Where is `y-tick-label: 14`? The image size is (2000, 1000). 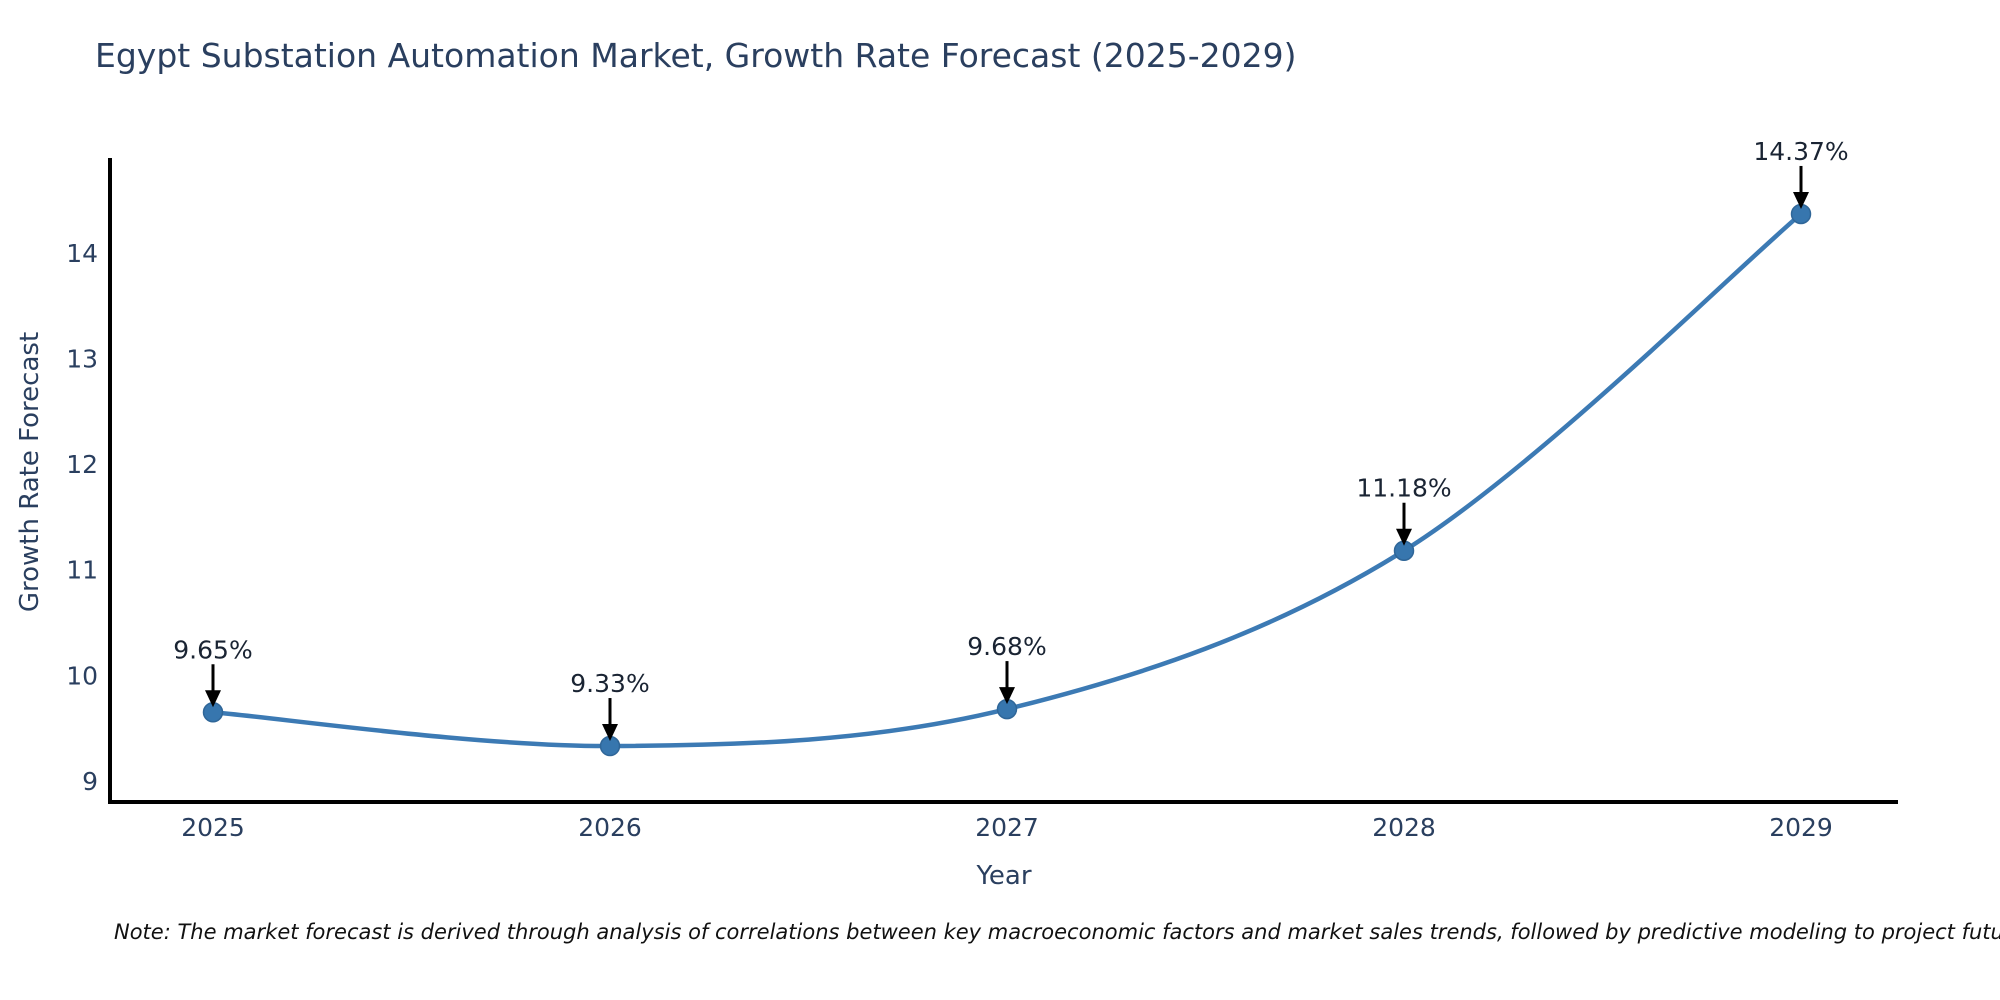
y-tick-label: 14 is located at coordinates (82, 253).